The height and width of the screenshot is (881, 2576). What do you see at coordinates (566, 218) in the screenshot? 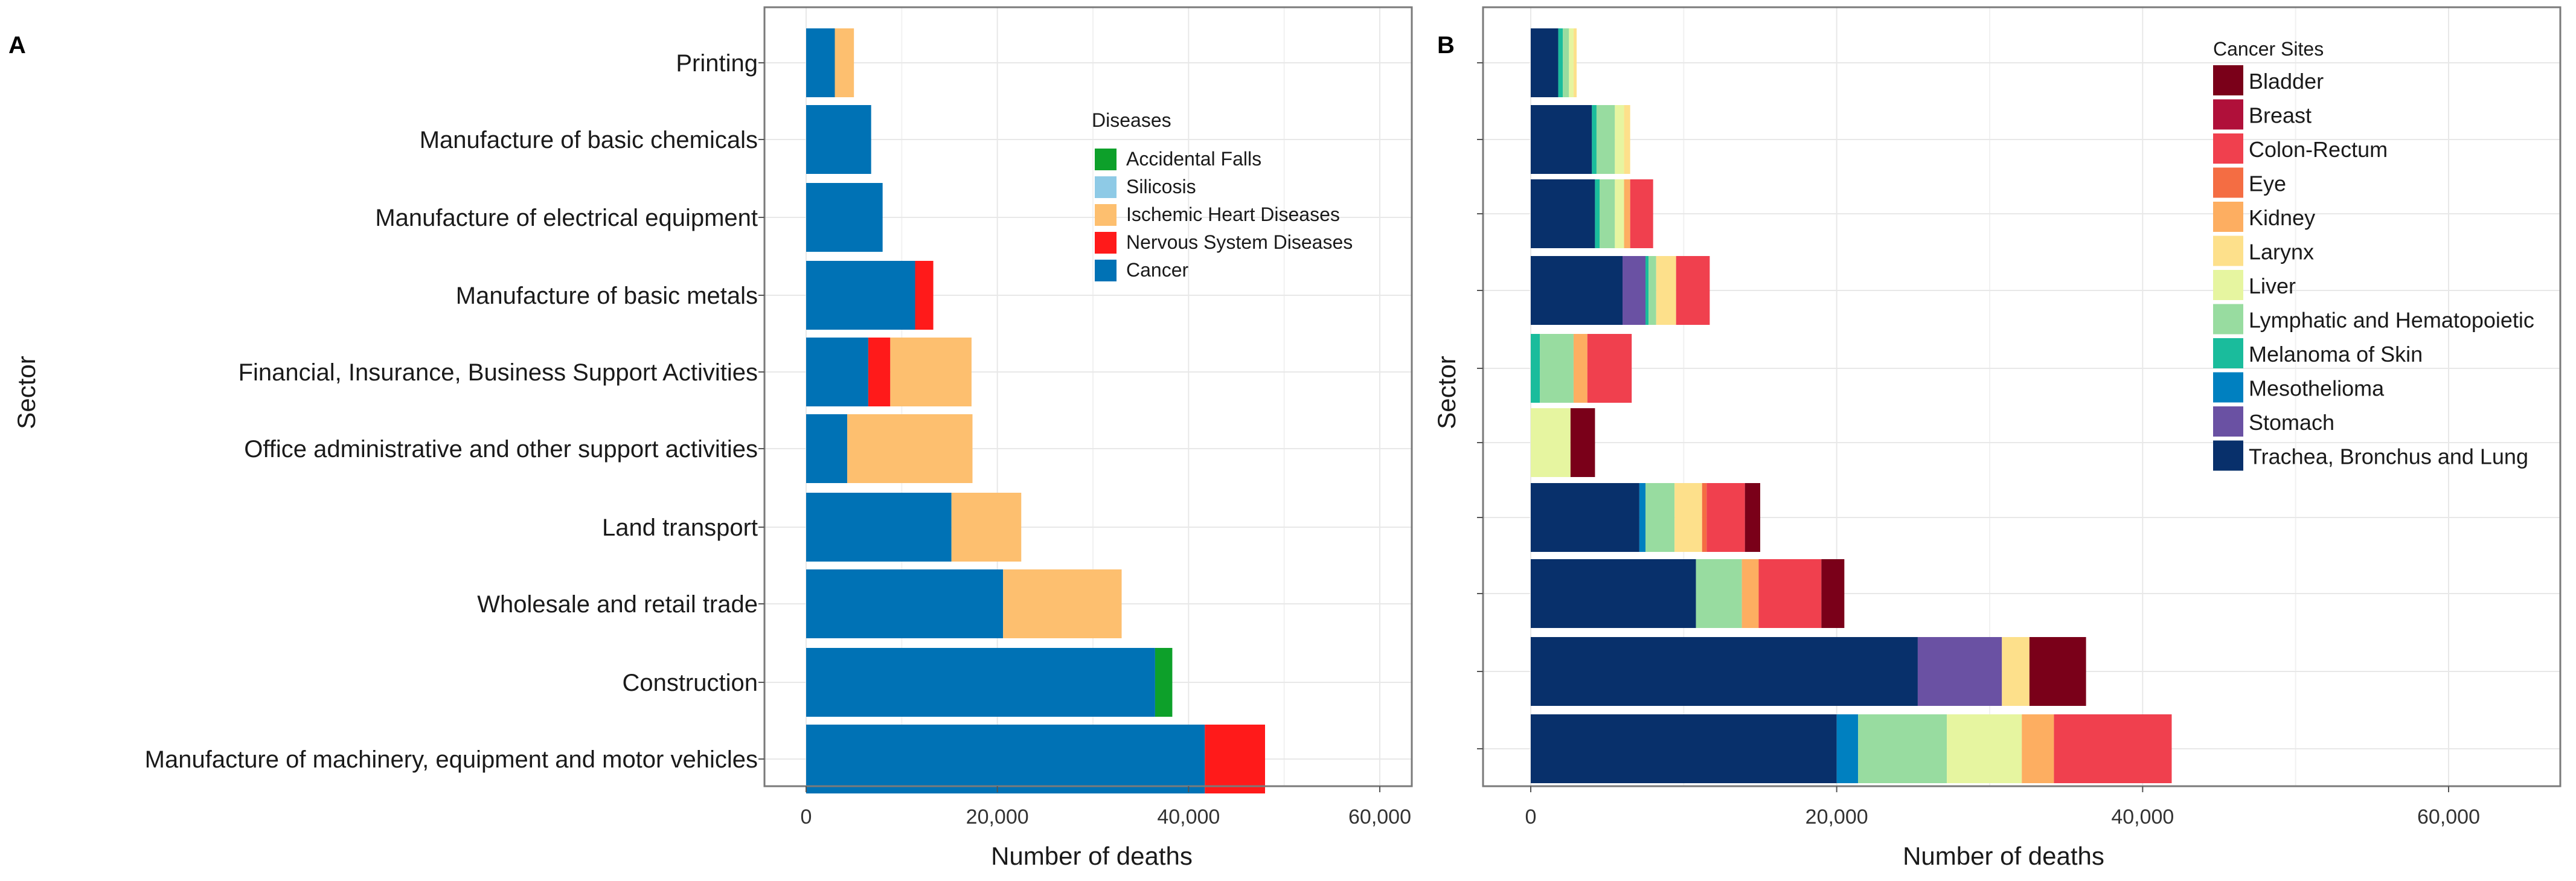
I see `category-label: Manufacture of electrical equipment` at bounding box center [566, 218].